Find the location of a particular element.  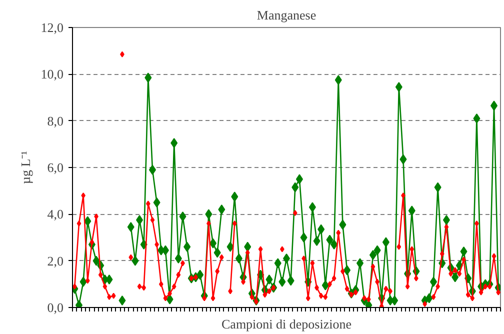

y-tick-label: 4,0 is located at coordinates (55, 214).